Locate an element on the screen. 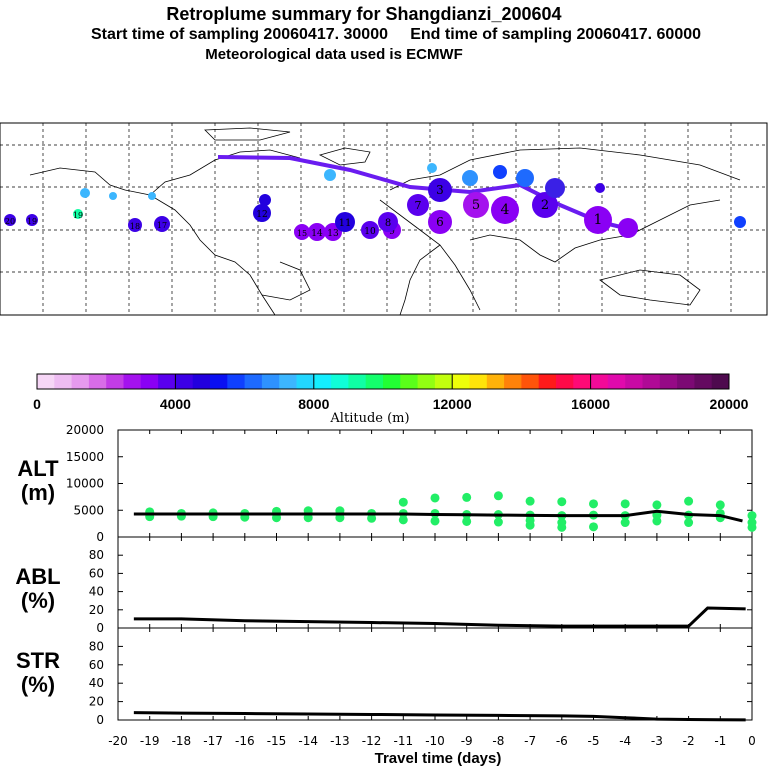 This screenshot has height=768, width=768. x-tick-label: -8 is located at coordinates (498, 741).